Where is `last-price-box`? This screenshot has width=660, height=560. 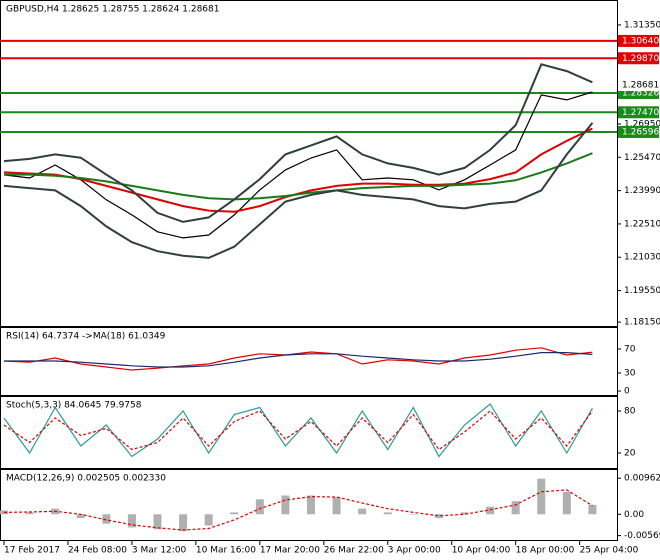 last-price-box is located at coordinates (638, 85).